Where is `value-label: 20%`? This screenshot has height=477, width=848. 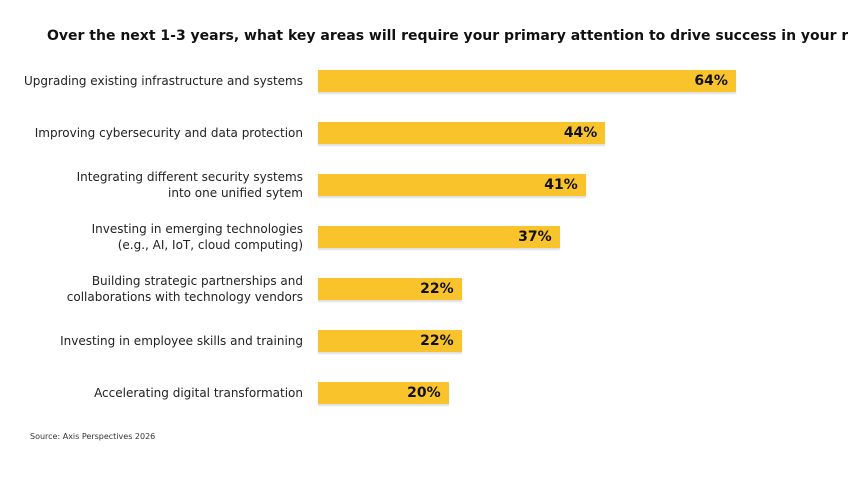 value-label: 20% is located at coordinates (424, 393).